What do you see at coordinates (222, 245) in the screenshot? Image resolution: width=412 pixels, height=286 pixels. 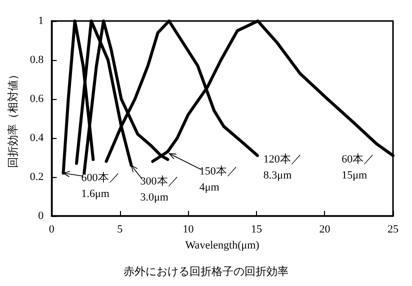 I see `x-axis-title: Wavelength(μm)` at bounding box center [222, 245].